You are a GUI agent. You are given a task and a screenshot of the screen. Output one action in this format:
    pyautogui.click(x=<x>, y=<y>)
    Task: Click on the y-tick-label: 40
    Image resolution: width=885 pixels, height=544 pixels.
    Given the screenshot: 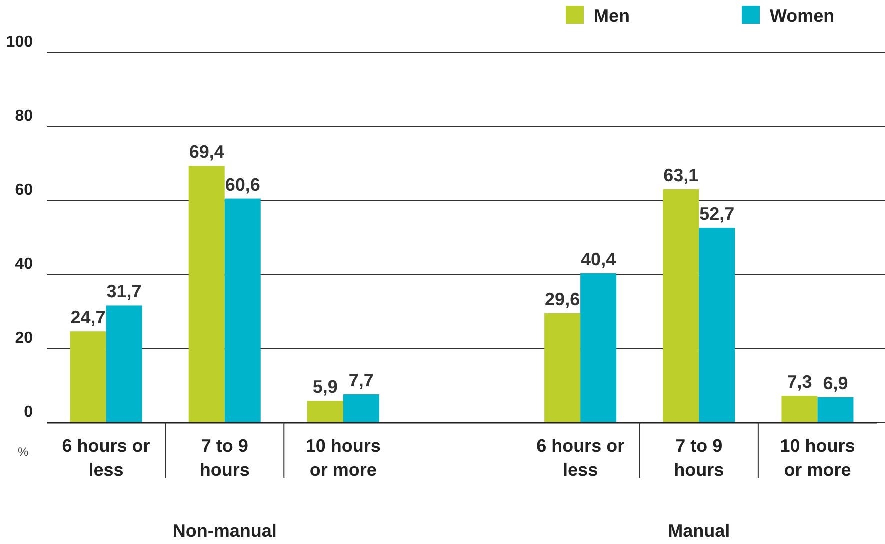 What is the action you would take?
    pyautogui.click(x=24, y=264)
    